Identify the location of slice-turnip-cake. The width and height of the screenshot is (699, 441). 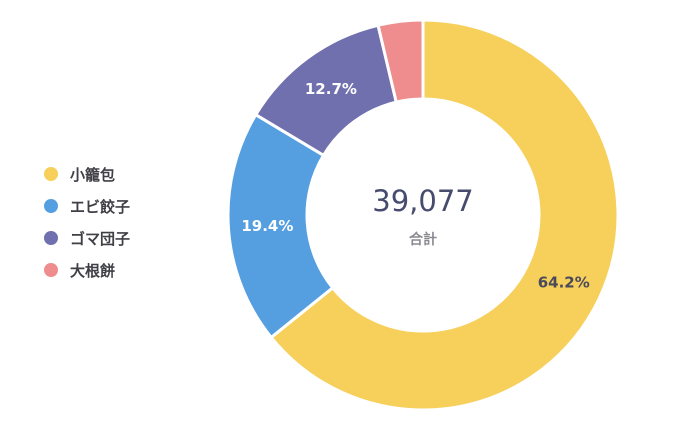
(400, 61).